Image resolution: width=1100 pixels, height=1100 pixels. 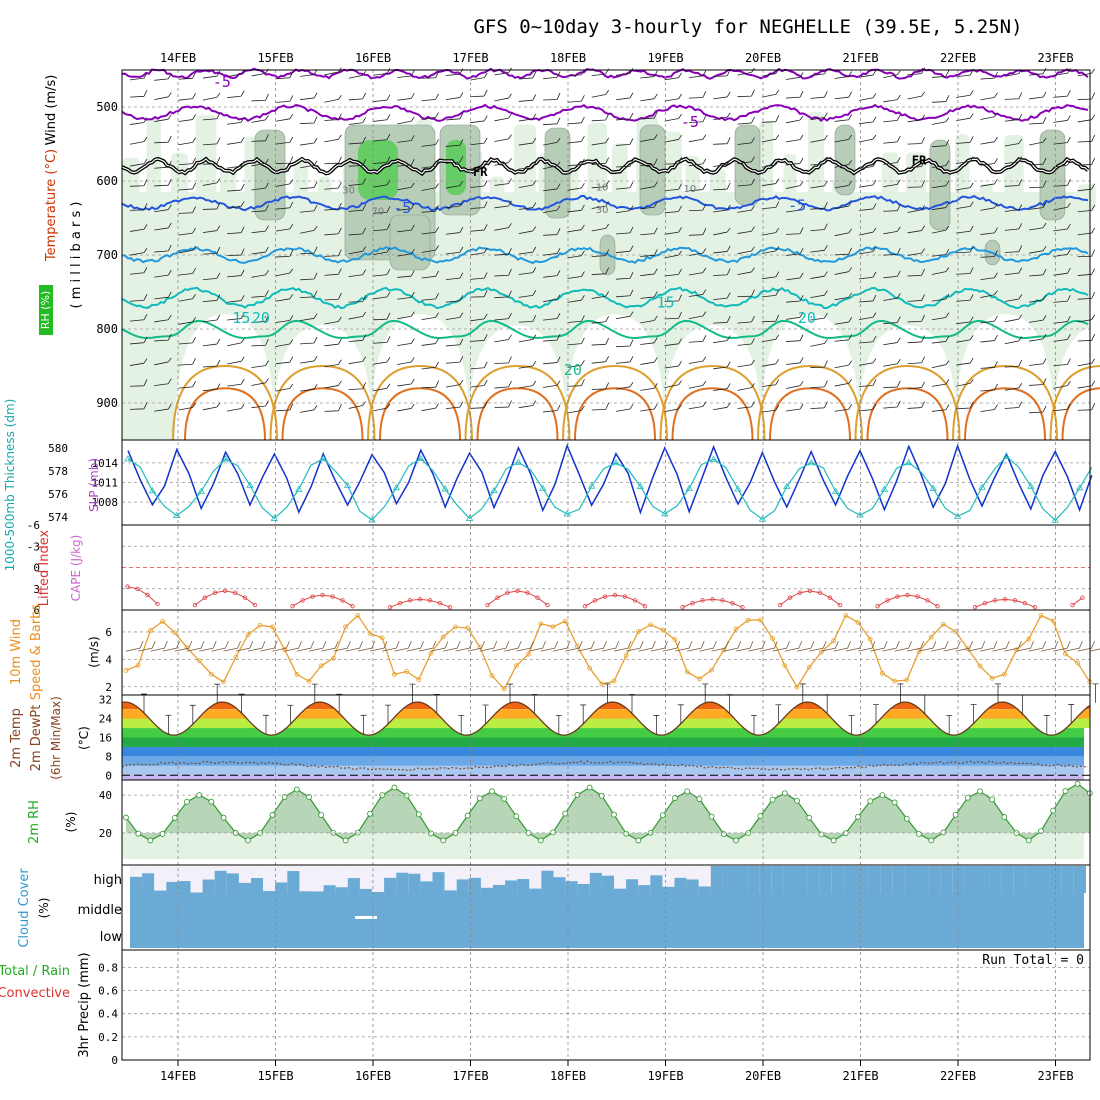 I want to click on ylabel-minmax: (6hr Min/Max), so click(x=56, y=738).